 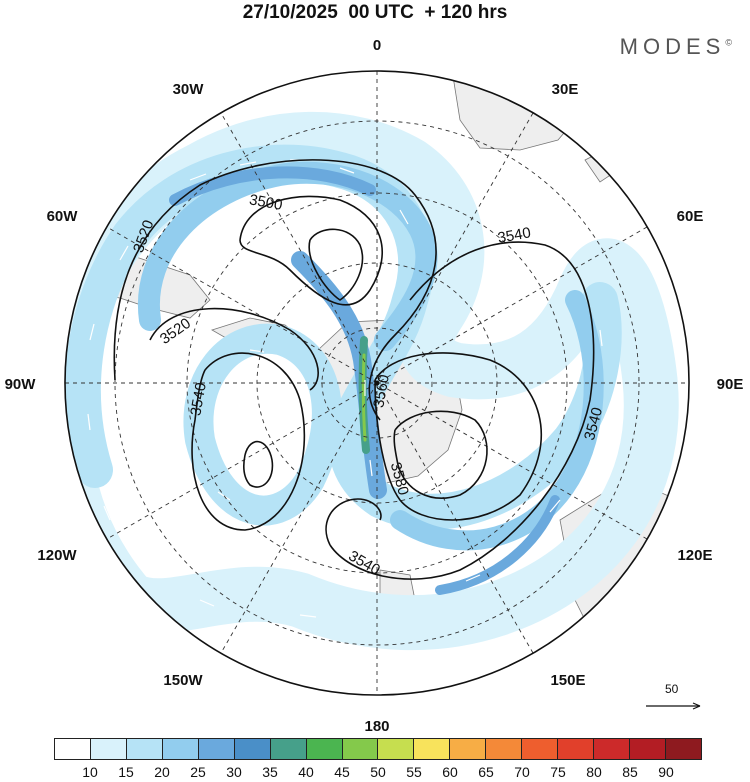 What do you see at coordinates (126, 772) in the screenshot?
I see `colorbar-label: 15` at bounding box center [126, 772].